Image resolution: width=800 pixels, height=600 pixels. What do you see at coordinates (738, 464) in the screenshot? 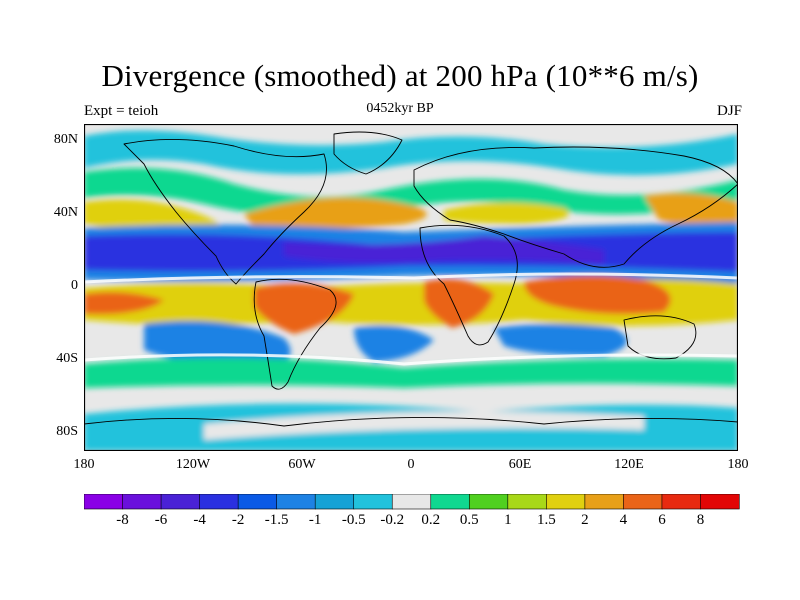
I see `x-tick-label-180e: 180` at bounding box center [738, 464].